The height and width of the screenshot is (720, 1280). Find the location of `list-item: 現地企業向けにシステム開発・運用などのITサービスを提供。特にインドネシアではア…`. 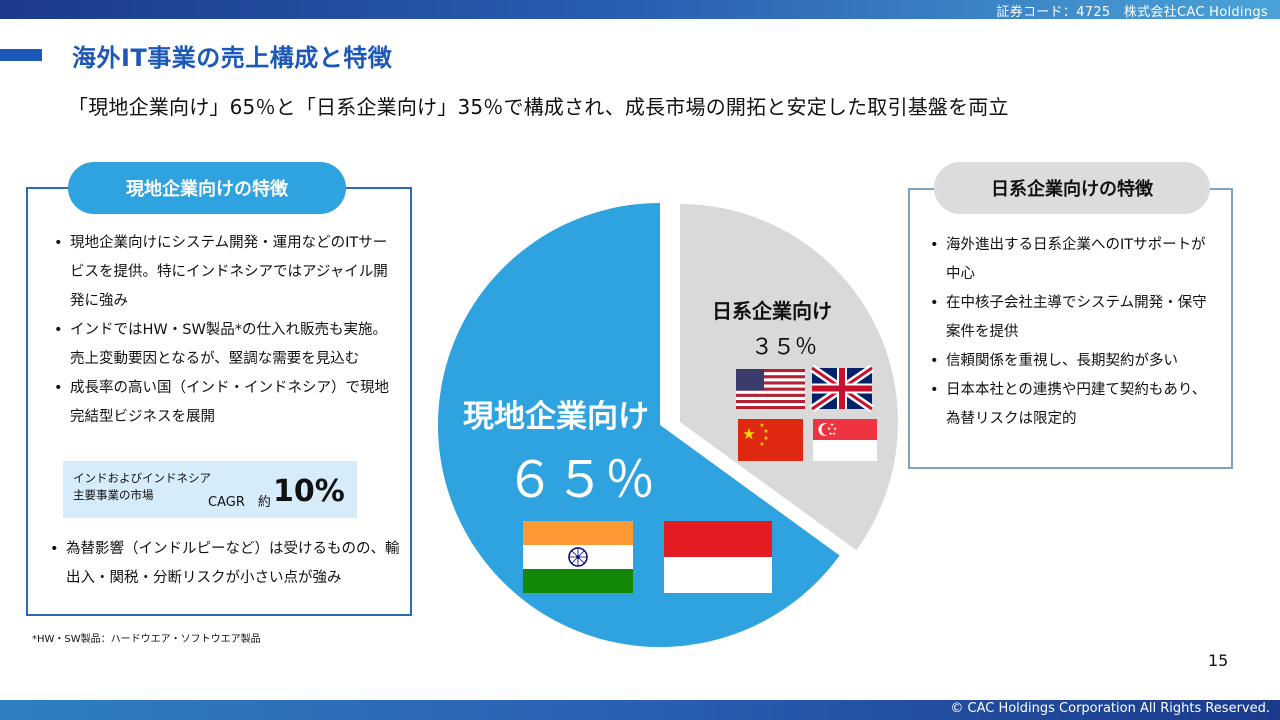

list-item: 現地企業向けにシステム開発・運用などのITサービスを提供。特にインドネシアではア… is located at coordinates (226, 272).